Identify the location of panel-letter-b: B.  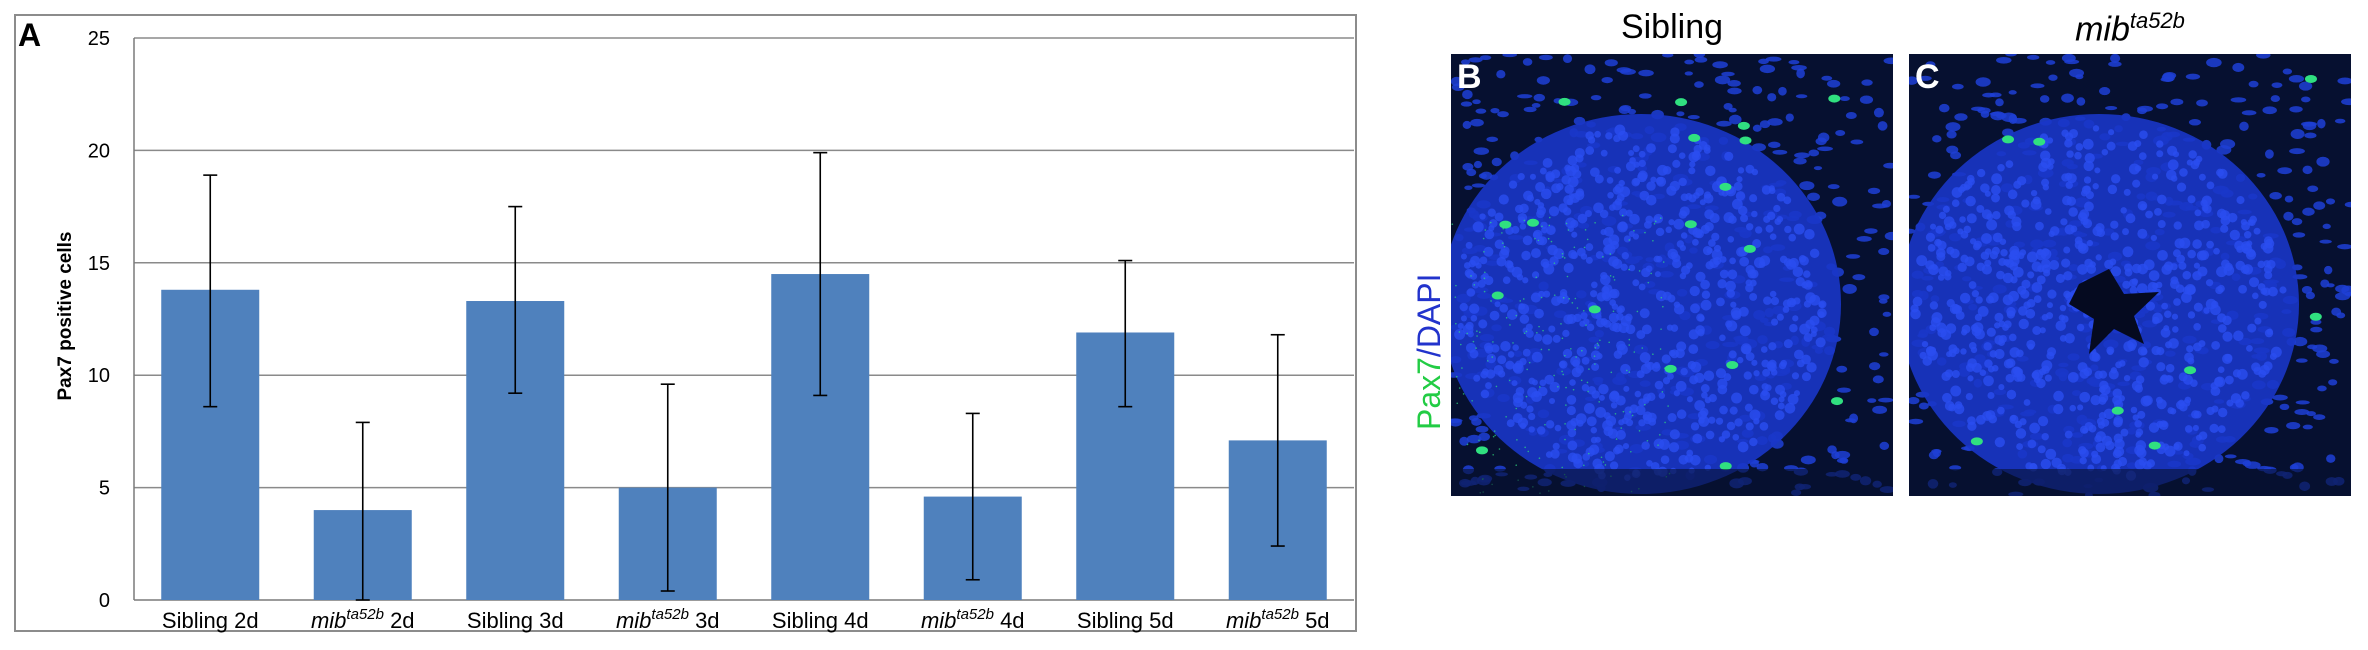
(1469, 77).